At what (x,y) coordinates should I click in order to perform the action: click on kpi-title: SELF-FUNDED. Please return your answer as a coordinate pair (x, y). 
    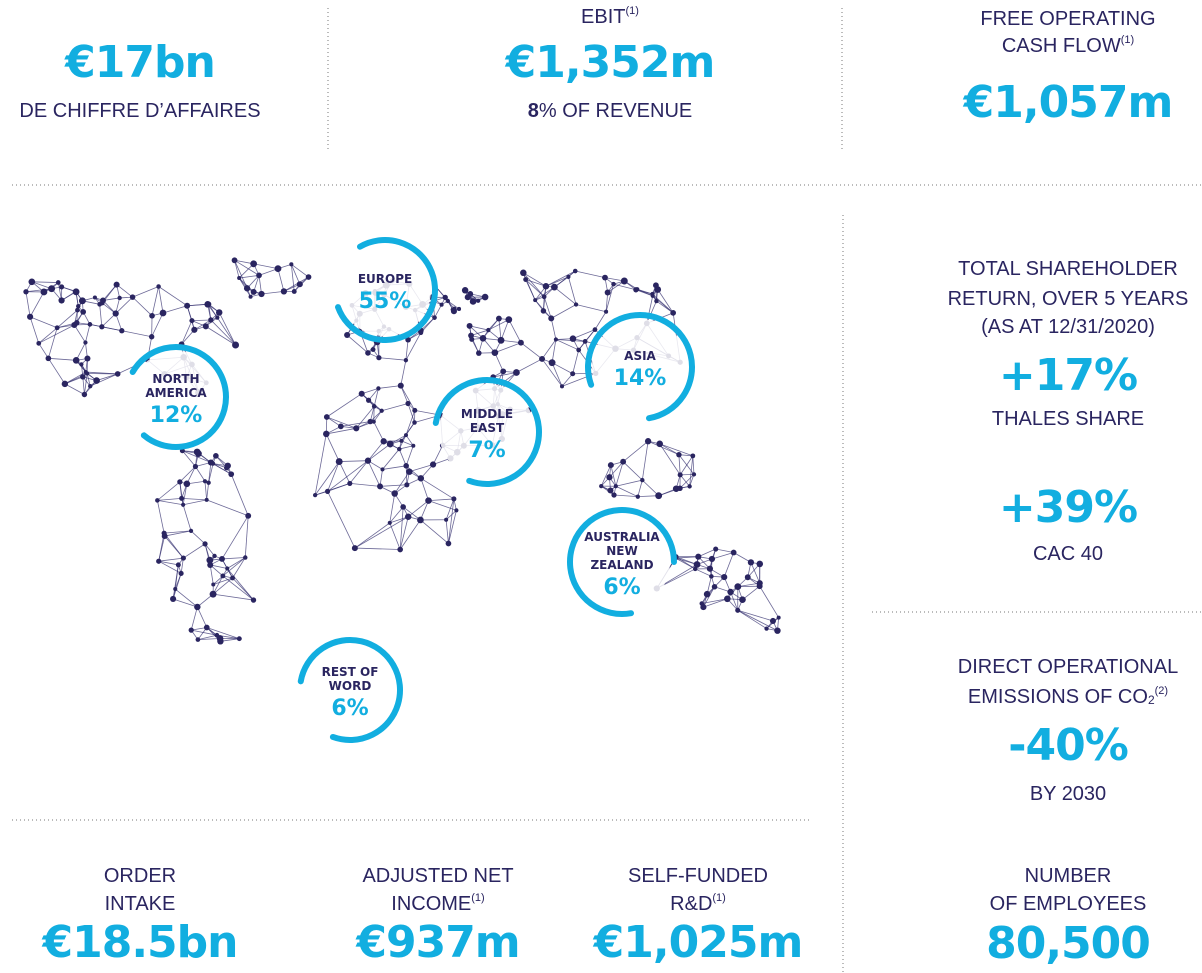
    Looking at the image, I should click on (698, 876).